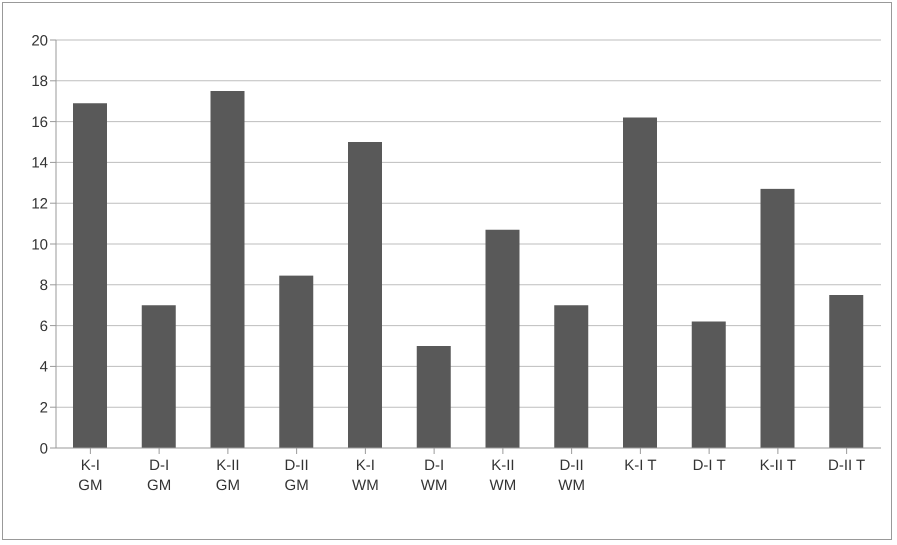 Image resolution: width=897 pixels, height=545 pixels. Describe the element at coordinates (44, 449) in the screenshot. I see `y-tick-label: 0` at that location.